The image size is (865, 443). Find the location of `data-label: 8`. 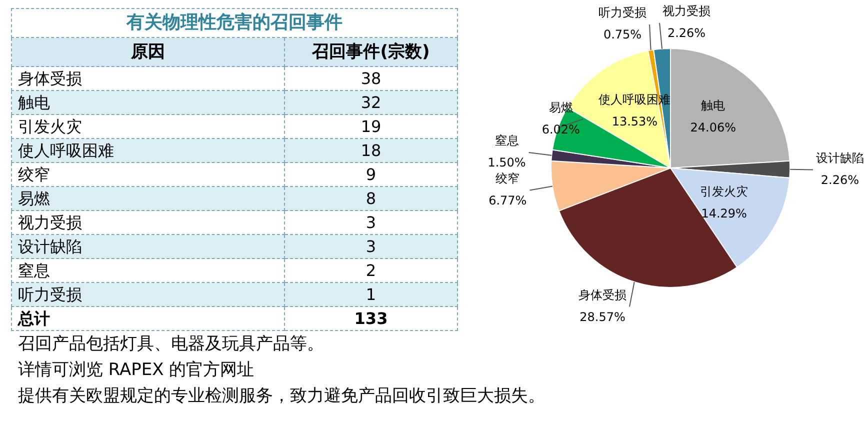

data-label: 8 is located at coordinates (371, 198).